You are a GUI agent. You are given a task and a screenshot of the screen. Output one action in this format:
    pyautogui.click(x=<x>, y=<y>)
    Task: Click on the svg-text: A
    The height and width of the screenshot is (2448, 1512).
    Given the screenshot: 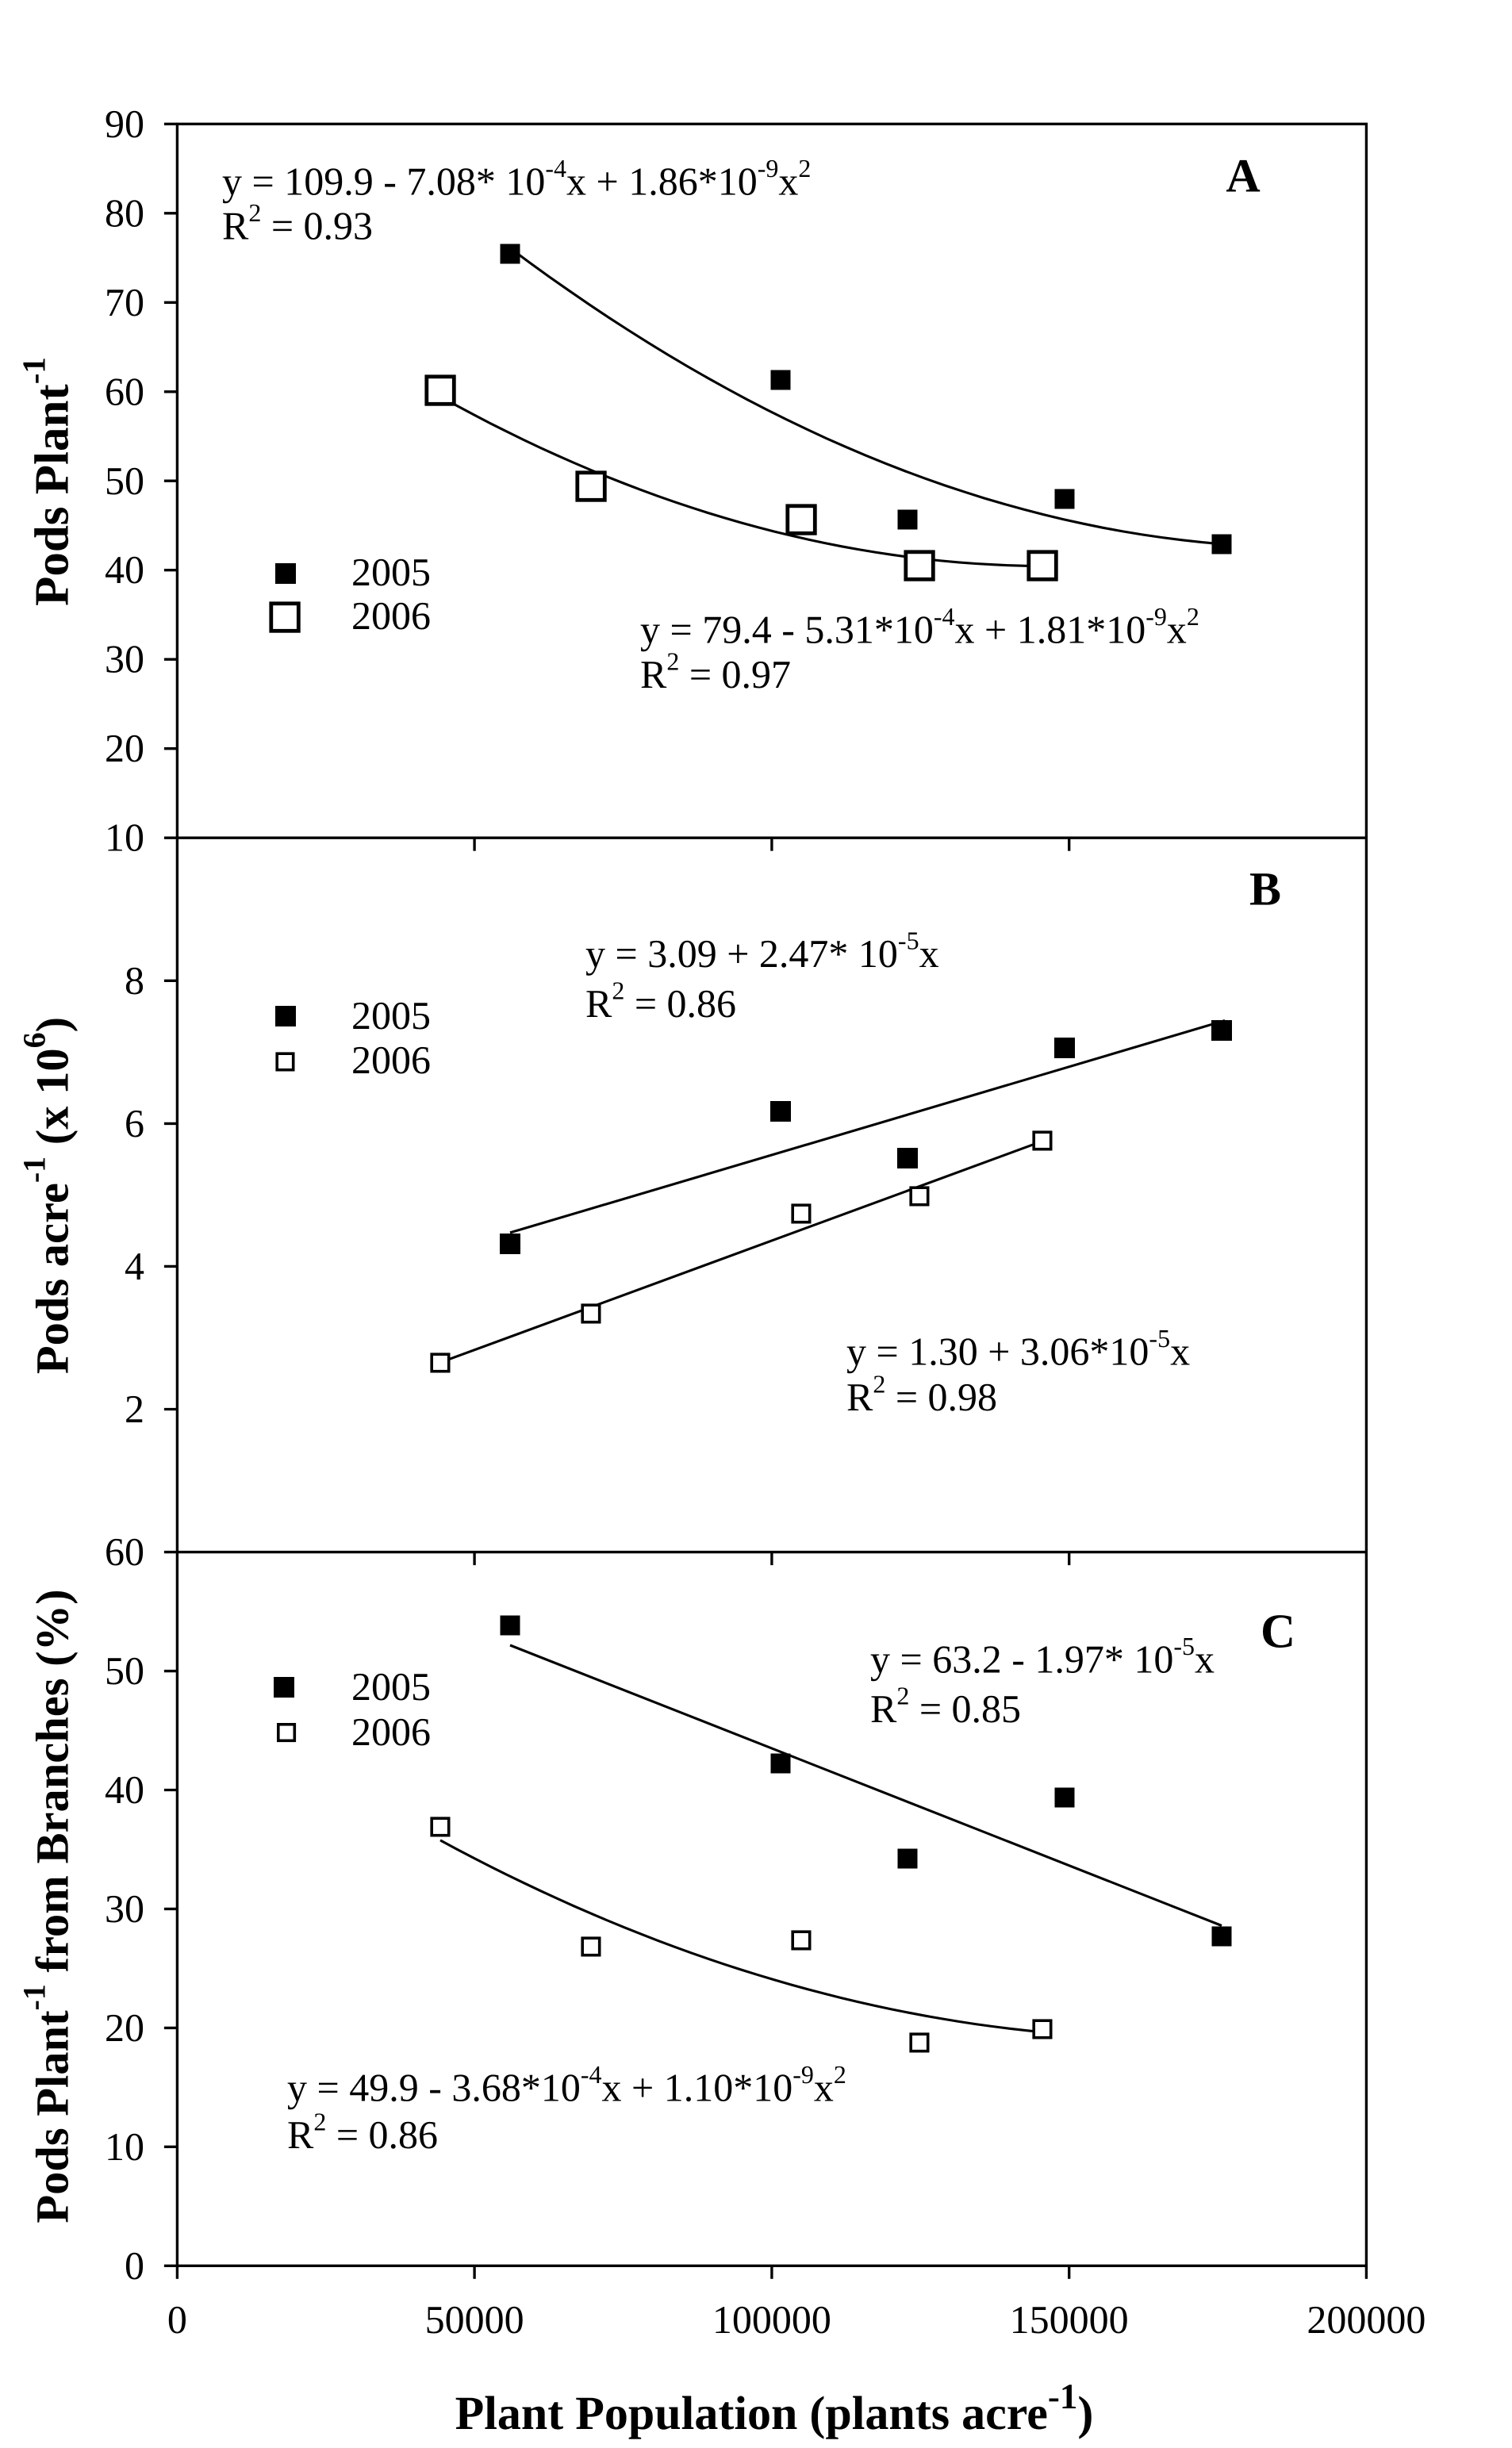 What is the action you would take?
    pyautogui.click(x=1243, y=176)
    